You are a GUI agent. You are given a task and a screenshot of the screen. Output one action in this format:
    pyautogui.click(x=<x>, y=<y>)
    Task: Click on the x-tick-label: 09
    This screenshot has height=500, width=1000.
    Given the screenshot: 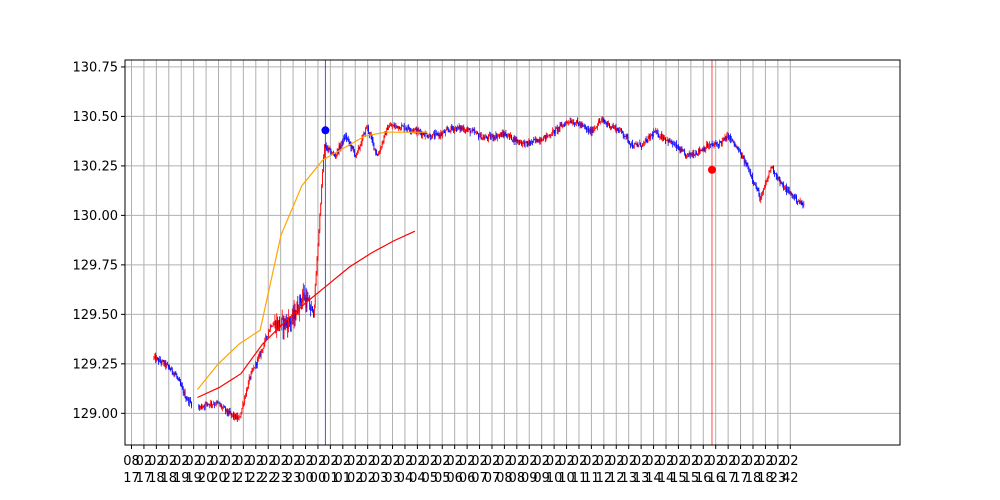 What is the action you would take?
    pyautogui.click(x=529, y=478)
    